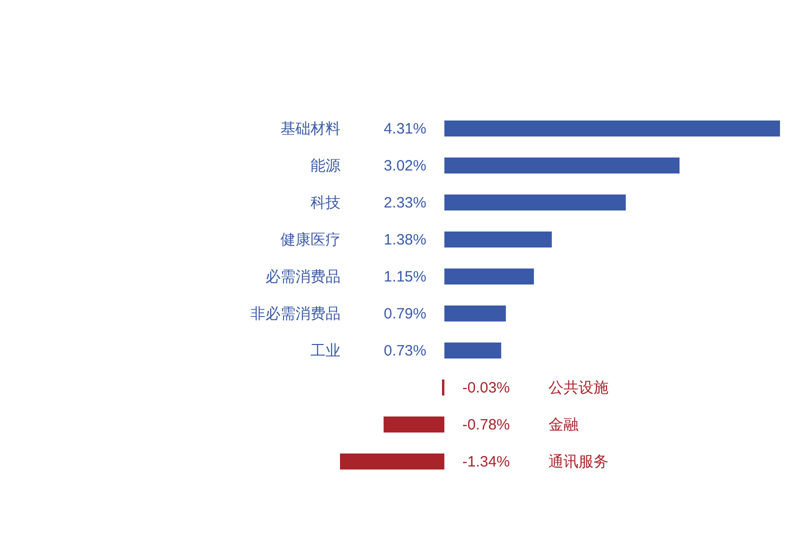 The image size is (800, 549). What do you see at coordinates (405, 166) in the screenshot?
I see `data-label: 3.02%` at bounding box center [405, 166].